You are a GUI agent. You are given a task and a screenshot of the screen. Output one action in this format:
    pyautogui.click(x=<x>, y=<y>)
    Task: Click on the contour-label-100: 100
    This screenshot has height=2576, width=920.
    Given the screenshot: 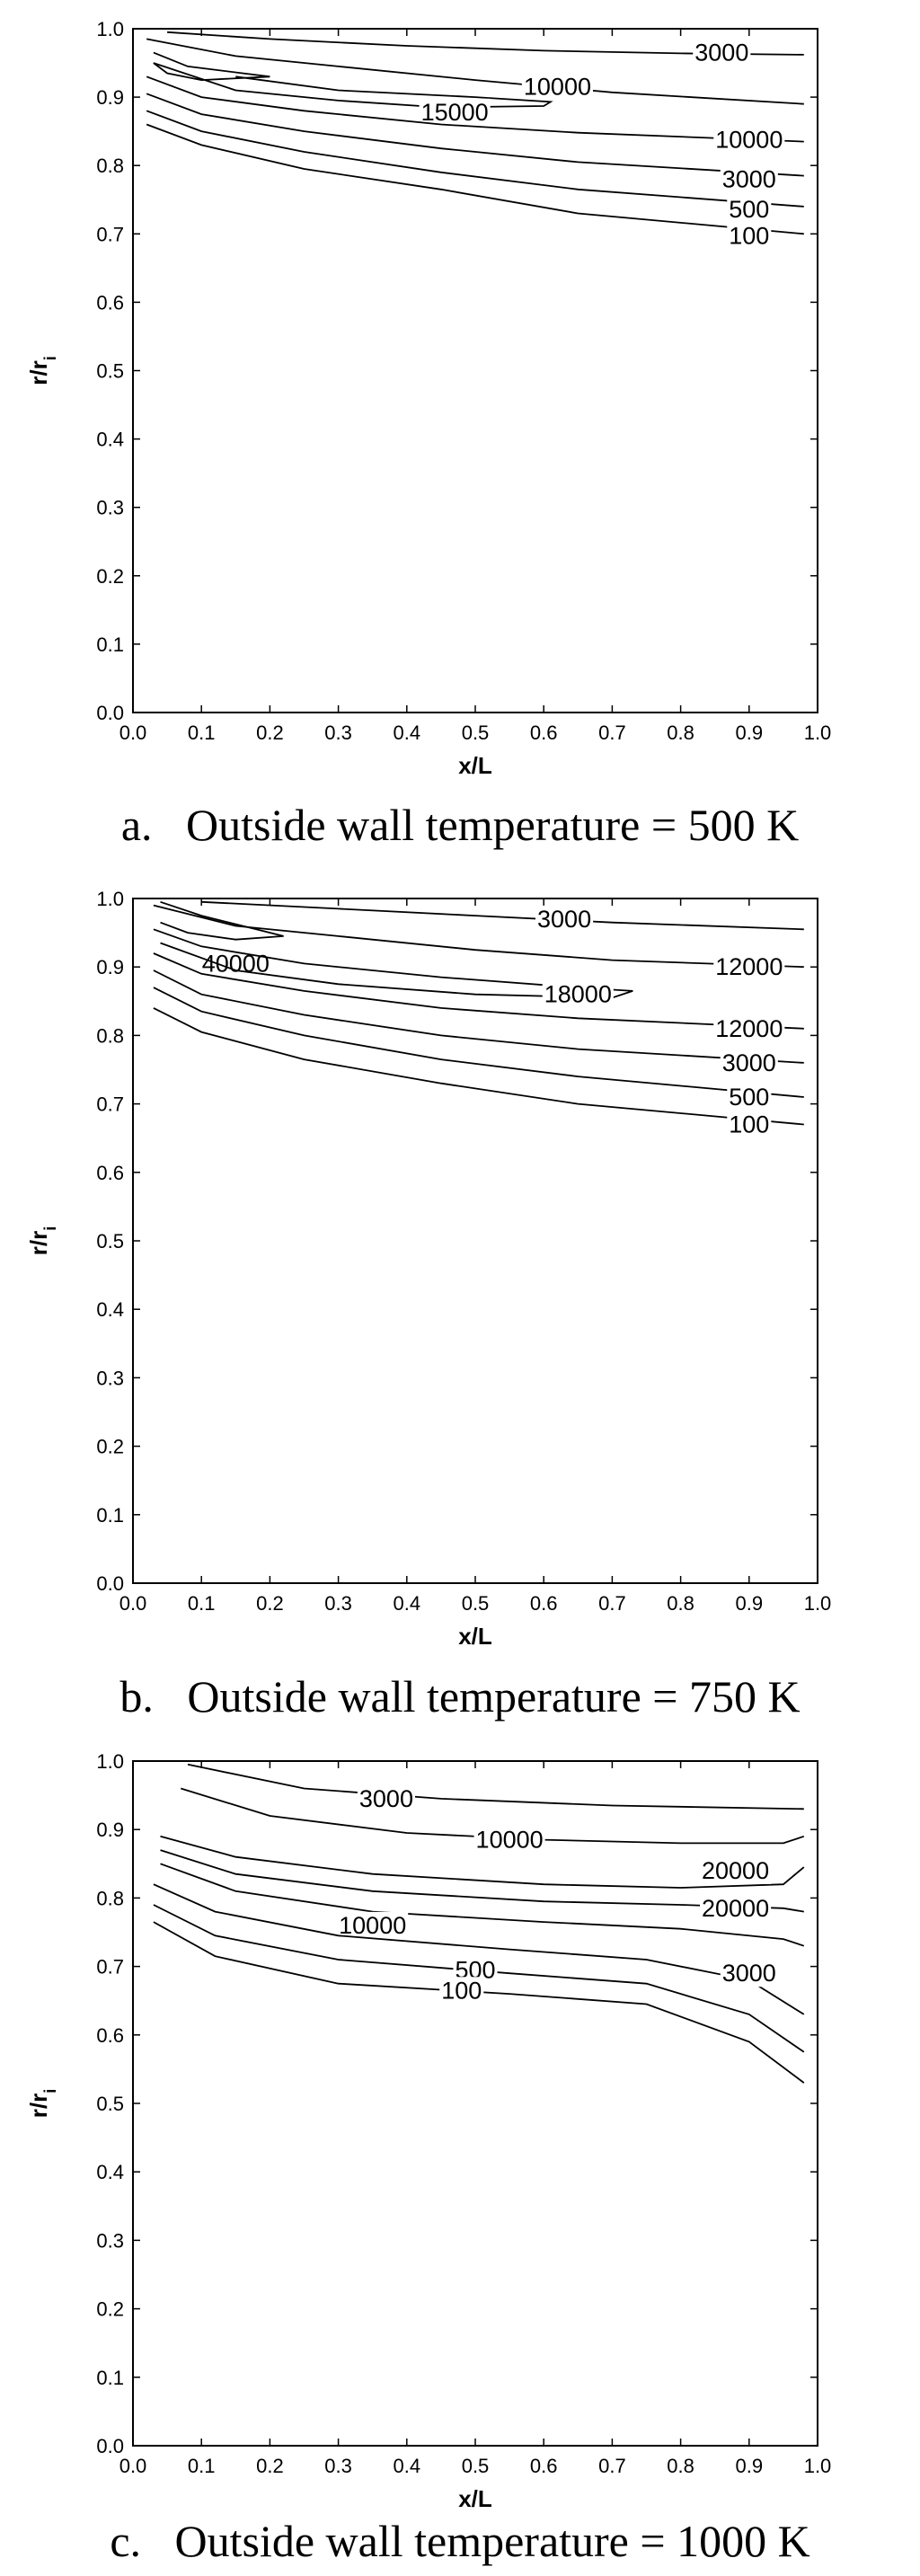 What is the action you would take?
    pyautogui.click(x=749, y=1124)
    